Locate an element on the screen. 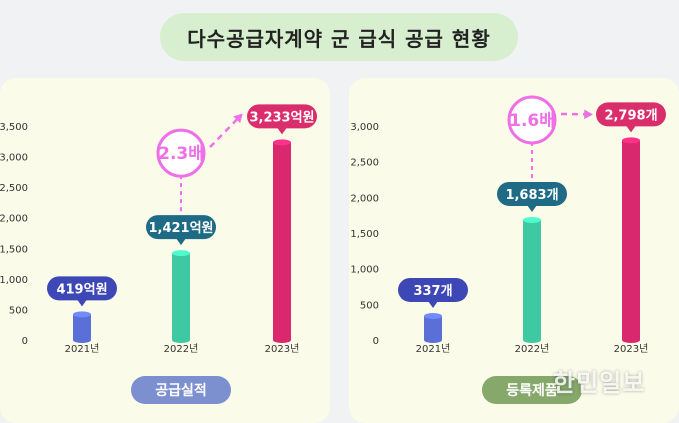 Image resolution: width=679 pixels, height=423 pixels. registered-products-ytick-label: 3,000 is located at coordinates (364, 127).